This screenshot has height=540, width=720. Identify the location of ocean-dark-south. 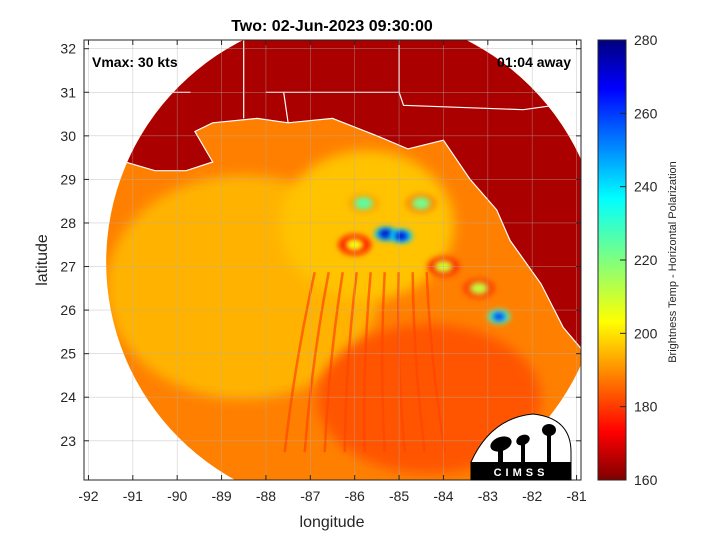
(429, 399).